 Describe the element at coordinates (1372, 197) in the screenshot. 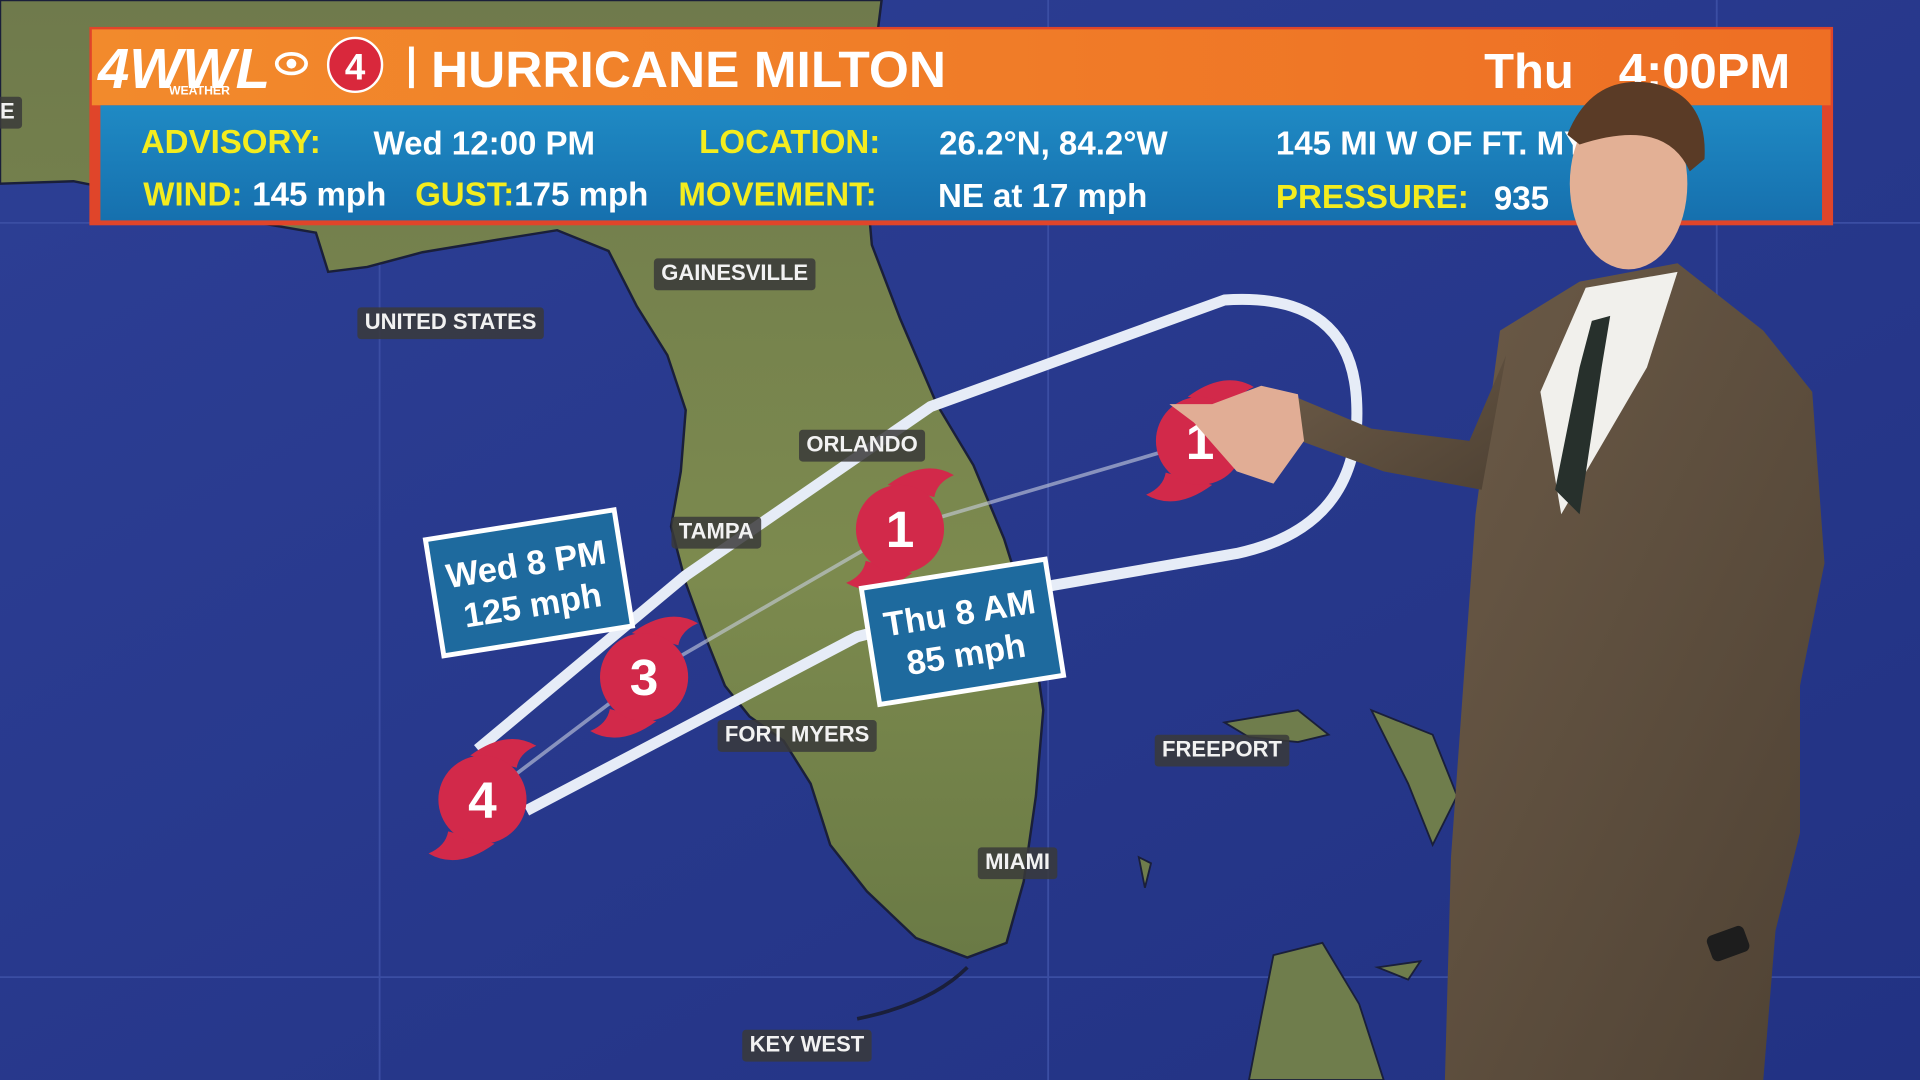

I see `field-label: PRESSURE:` at that location.